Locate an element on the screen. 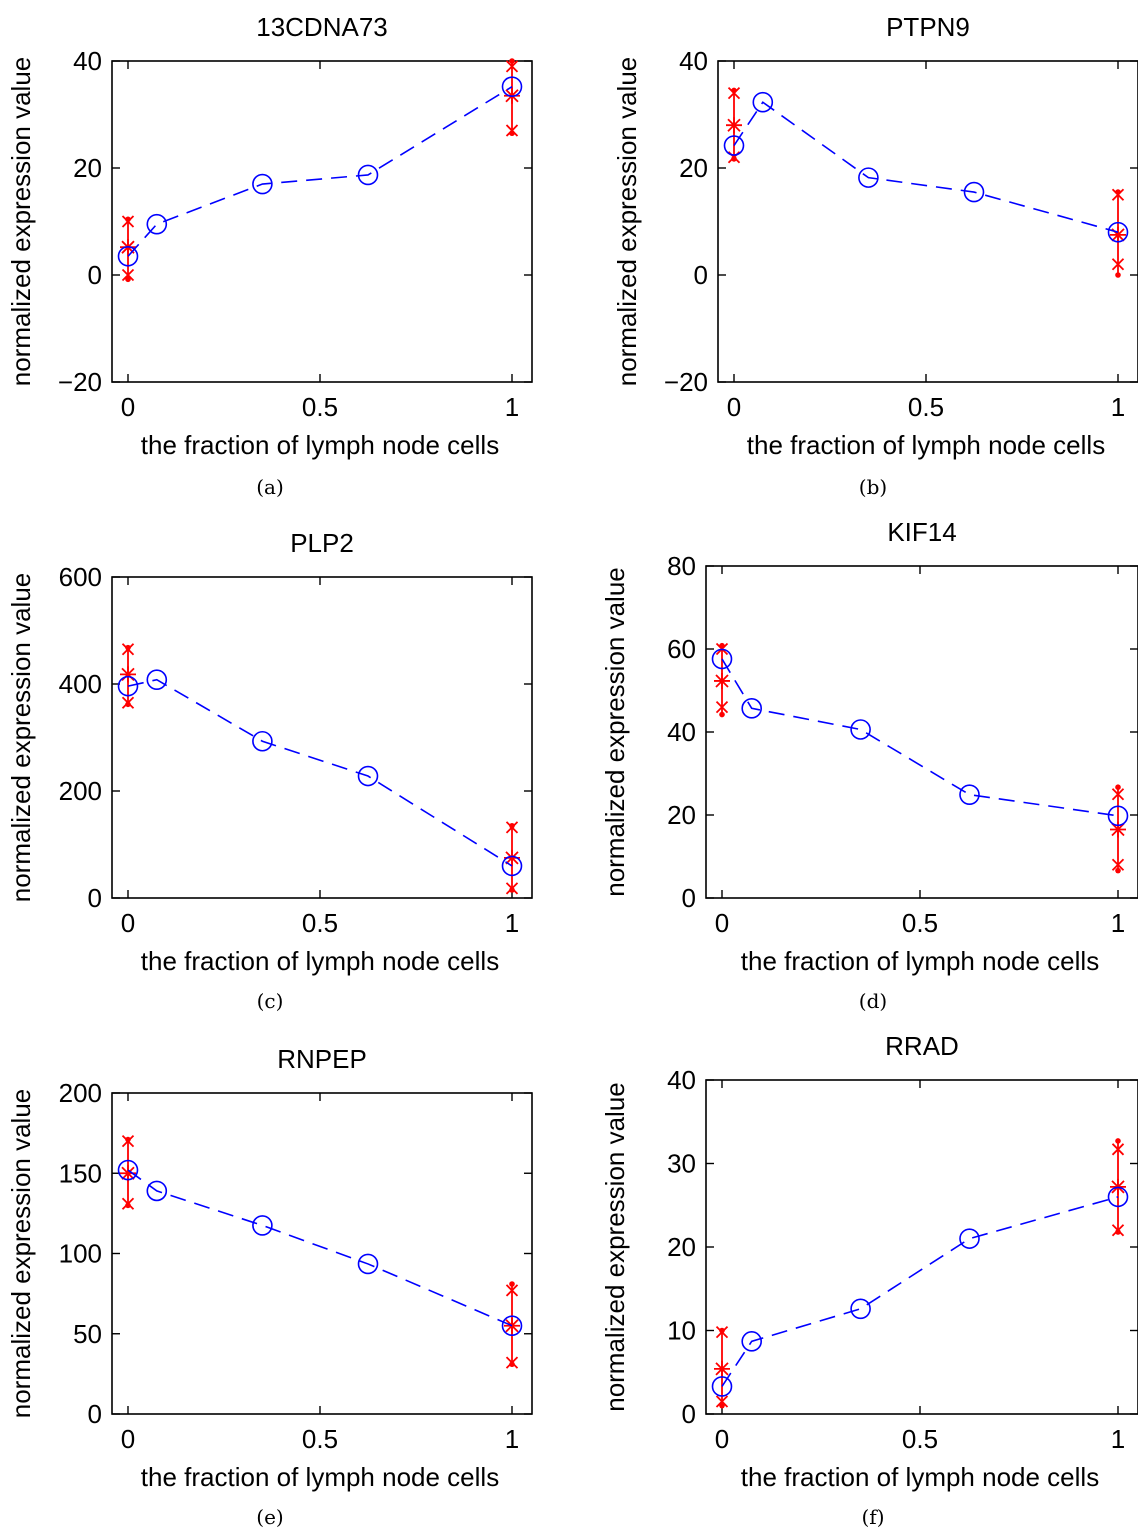  y-tick-label: 100 is located at coordinates (80, 1254).